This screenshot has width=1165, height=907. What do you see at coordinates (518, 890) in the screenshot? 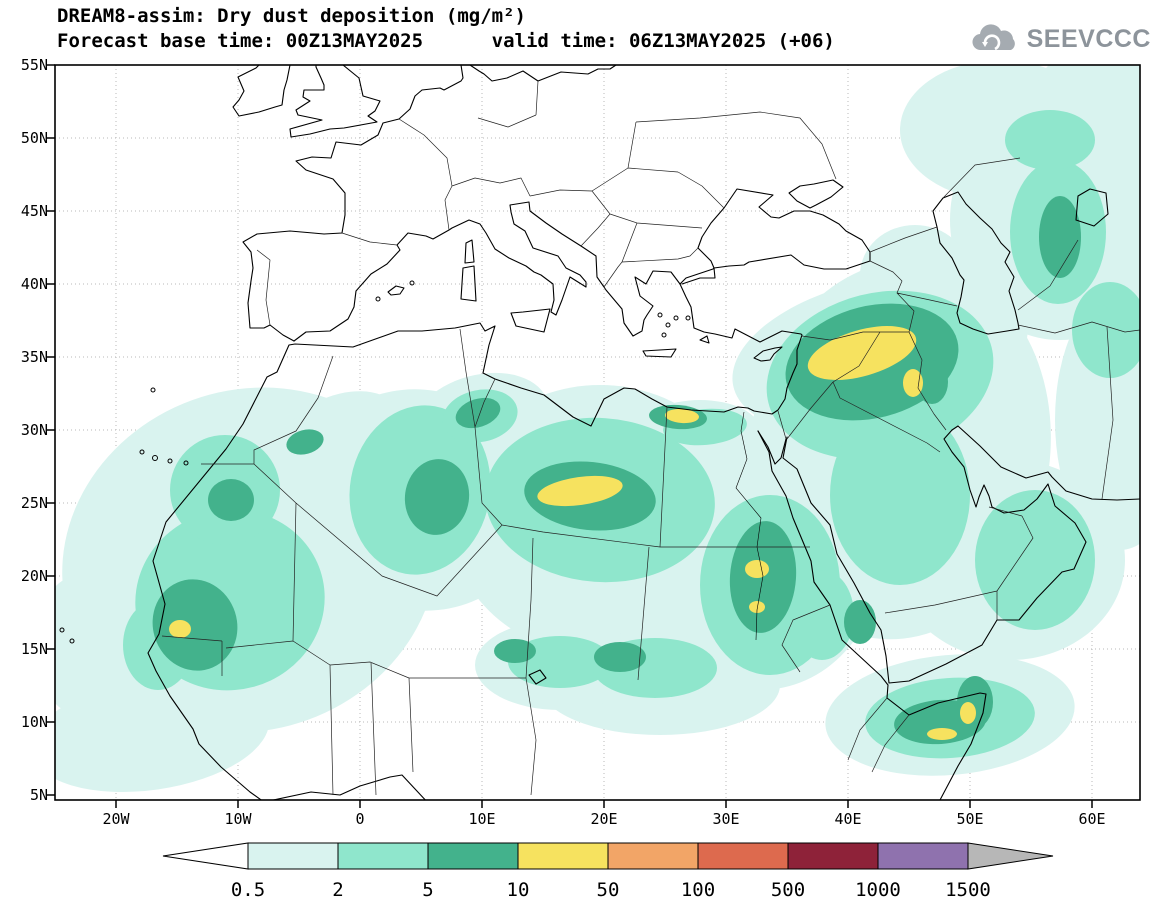
I see `colorbar-label: 10` at bounding box center [518, 890].